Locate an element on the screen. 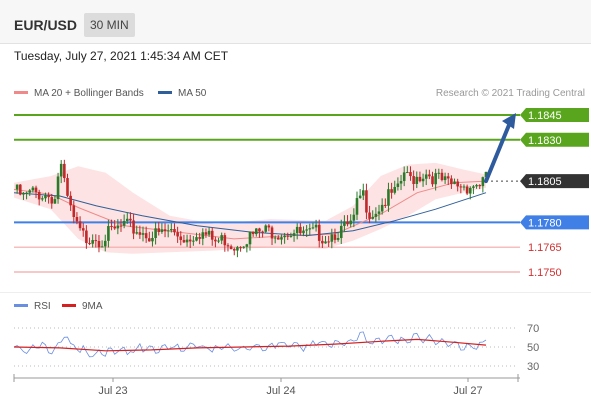  projection-arrow is located at coordinates (500, 148).